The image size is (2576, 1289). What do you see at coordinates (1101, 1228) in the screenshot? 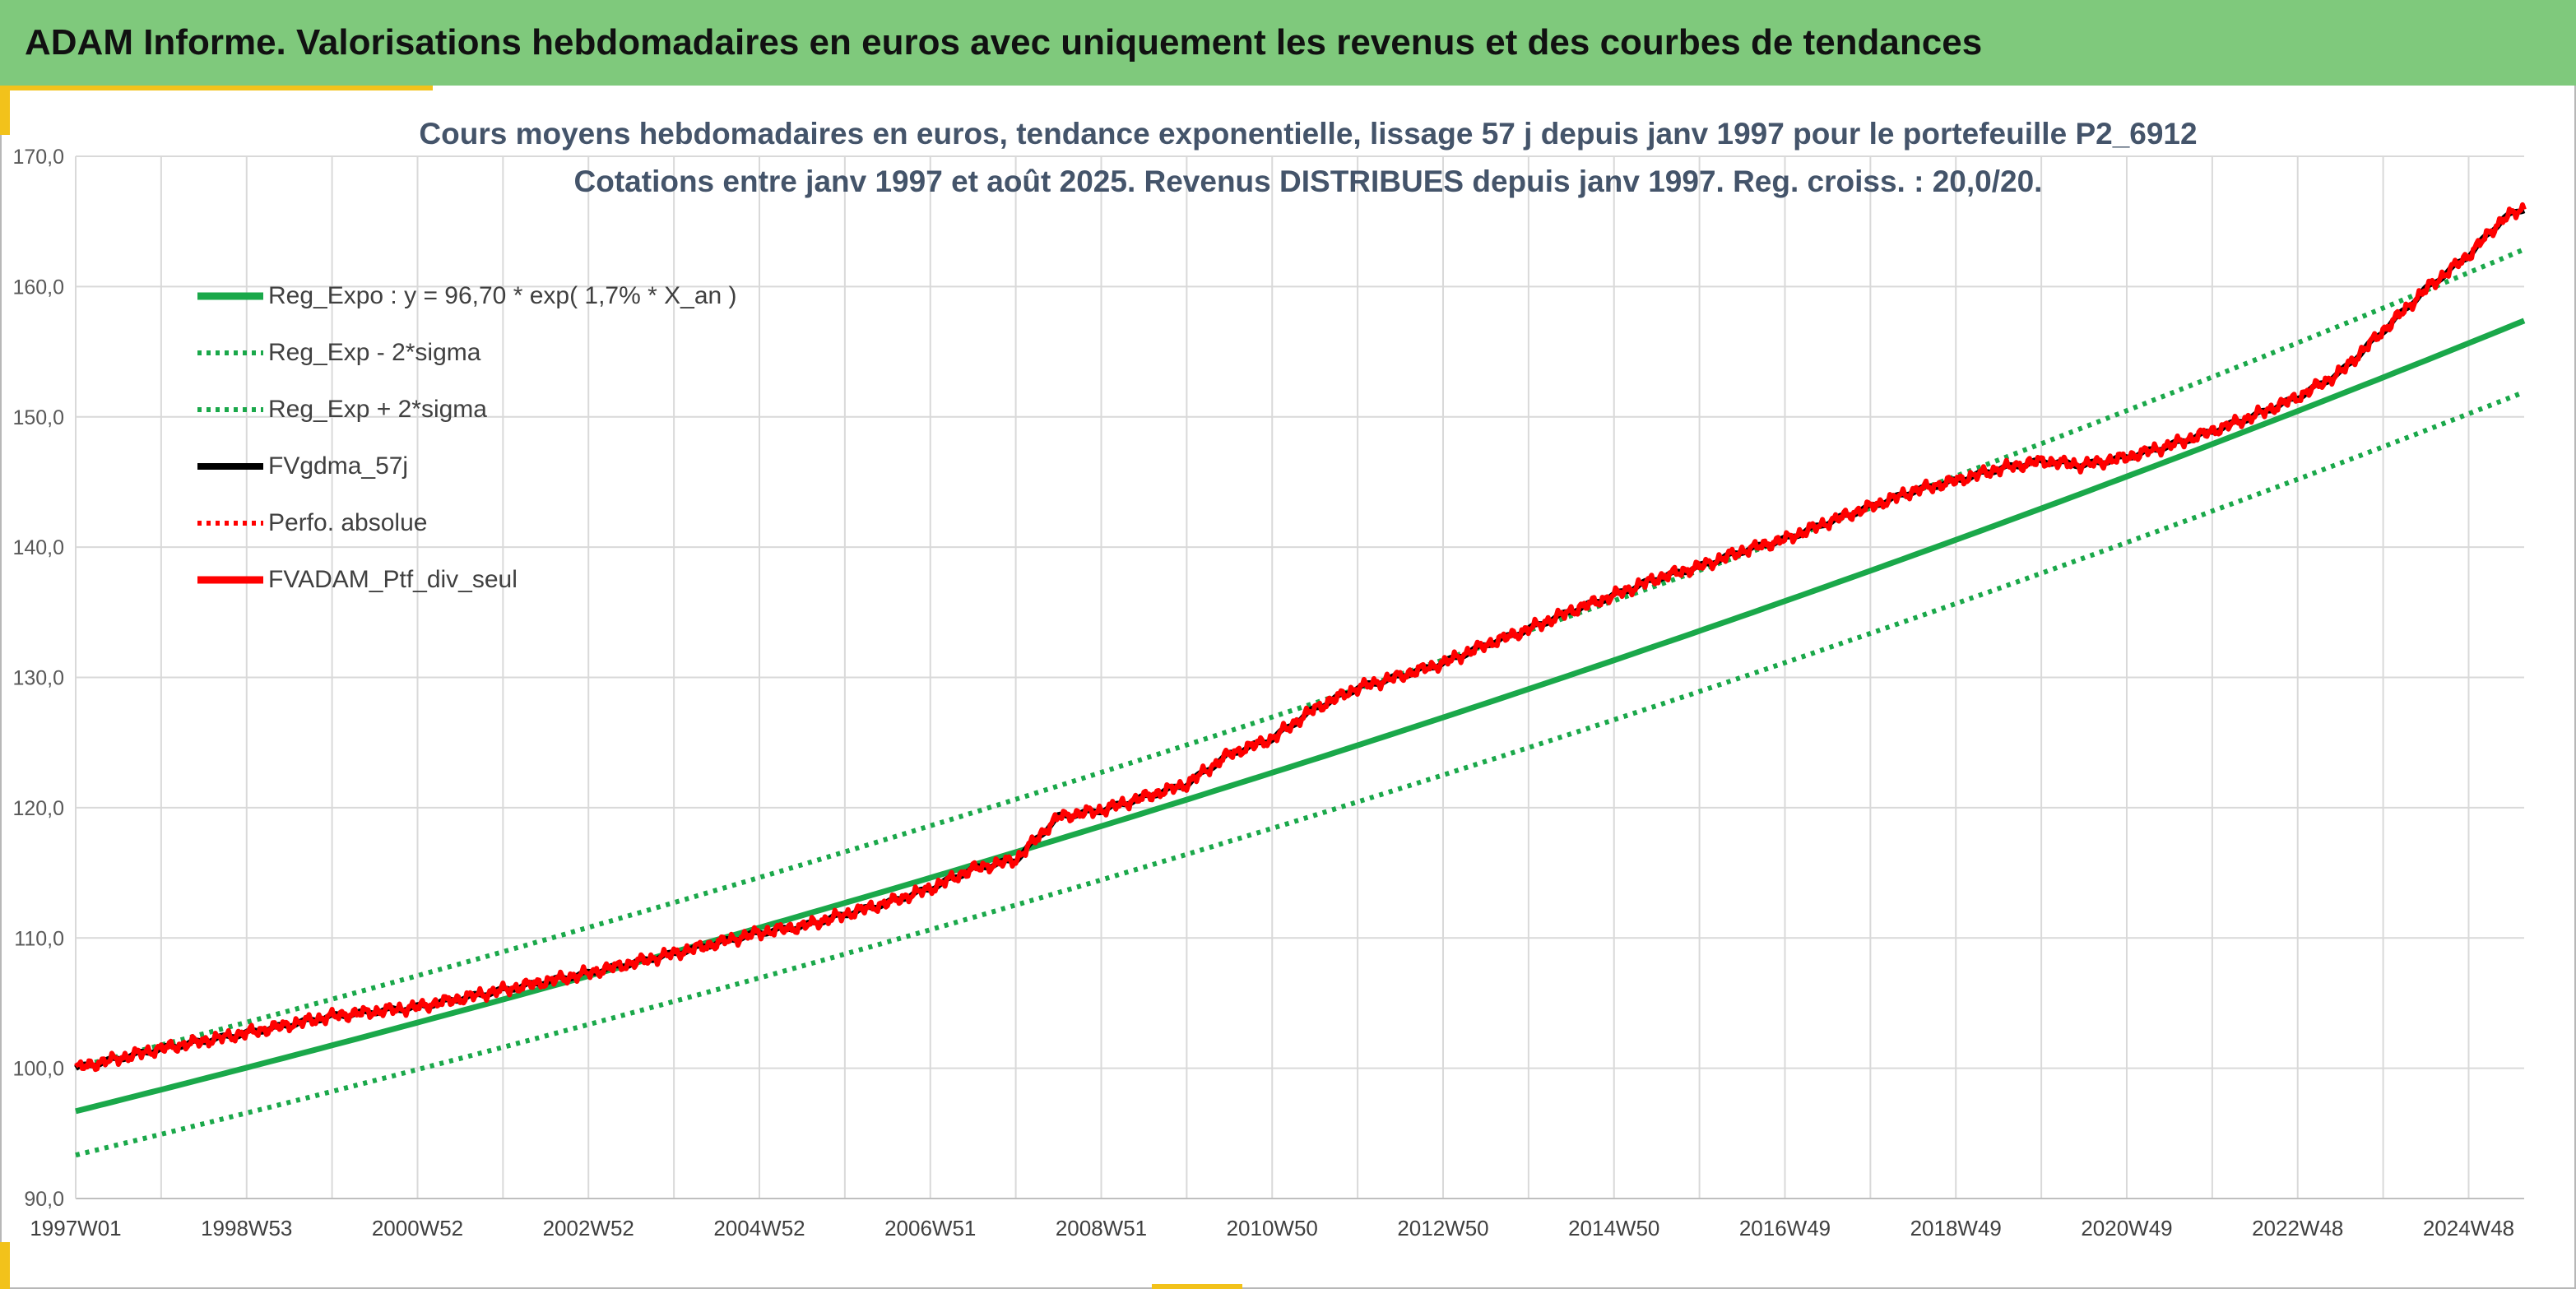
I see `x-tick-label: 2008W51` at bounding box center [1101, 1228].